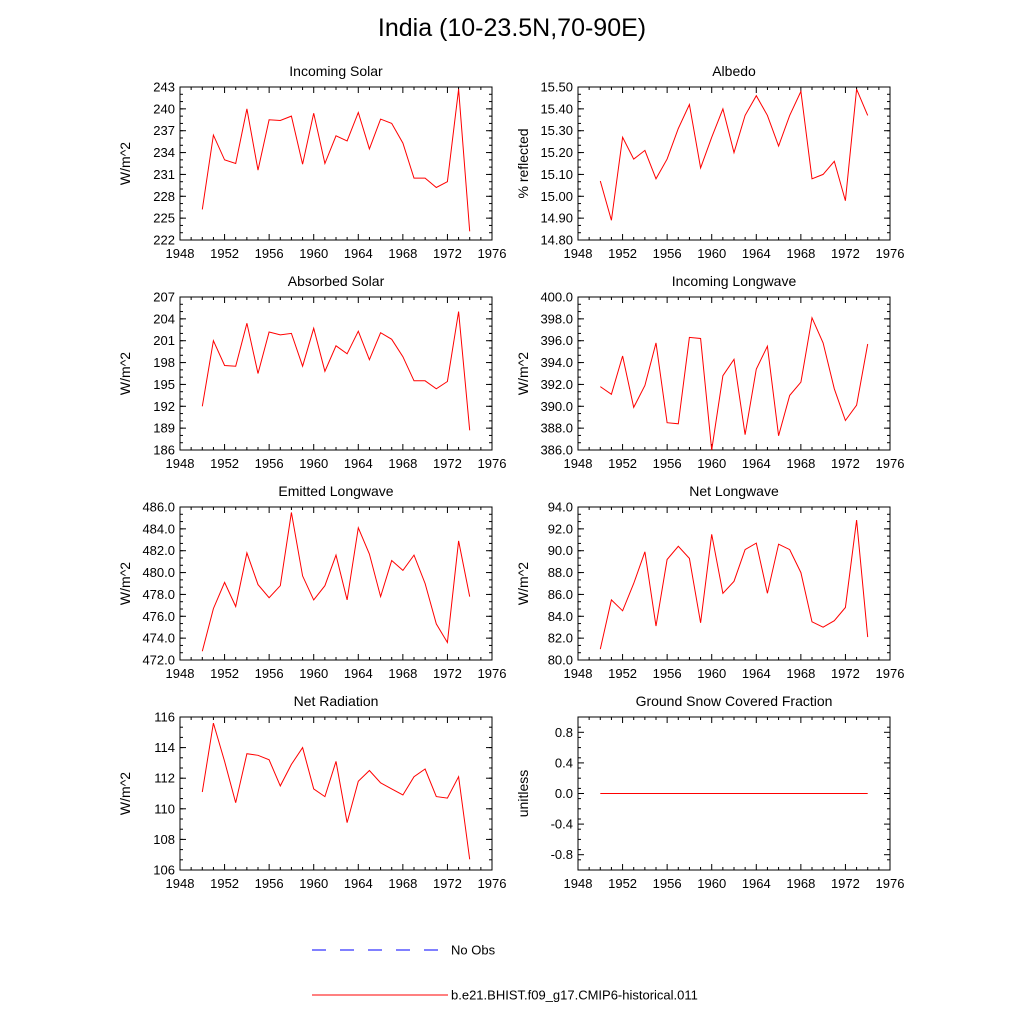 The height and width of the screenshot is (1024, 1024). Describe the element at coordinates (560, 572) in the screenshot. I see `y-tick-label: 88.0` at that location.